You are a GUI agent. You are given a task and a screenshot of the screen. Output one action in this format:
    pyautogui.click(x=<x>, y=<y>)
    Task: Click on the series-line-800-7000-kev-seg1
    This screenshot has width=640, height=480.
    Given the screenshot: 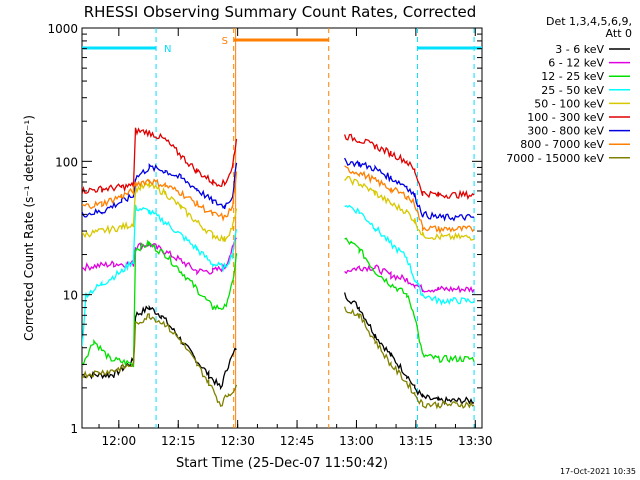 What is the action you would take?
    pyautogui.click(x=409, y=200)
    